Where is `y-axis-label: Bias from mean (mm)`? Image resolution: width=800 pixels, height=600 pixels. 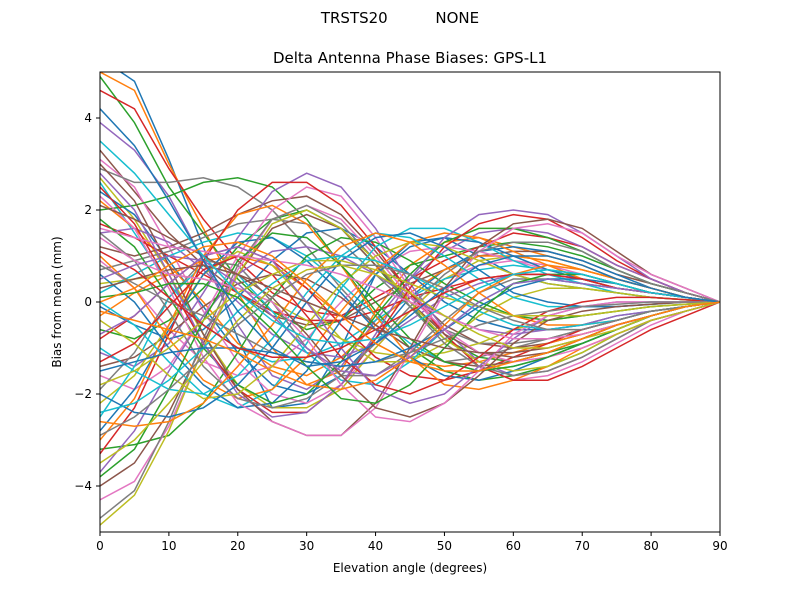
y-axis-label: Bias from mean (mm) is located at coordinates (57, 302).